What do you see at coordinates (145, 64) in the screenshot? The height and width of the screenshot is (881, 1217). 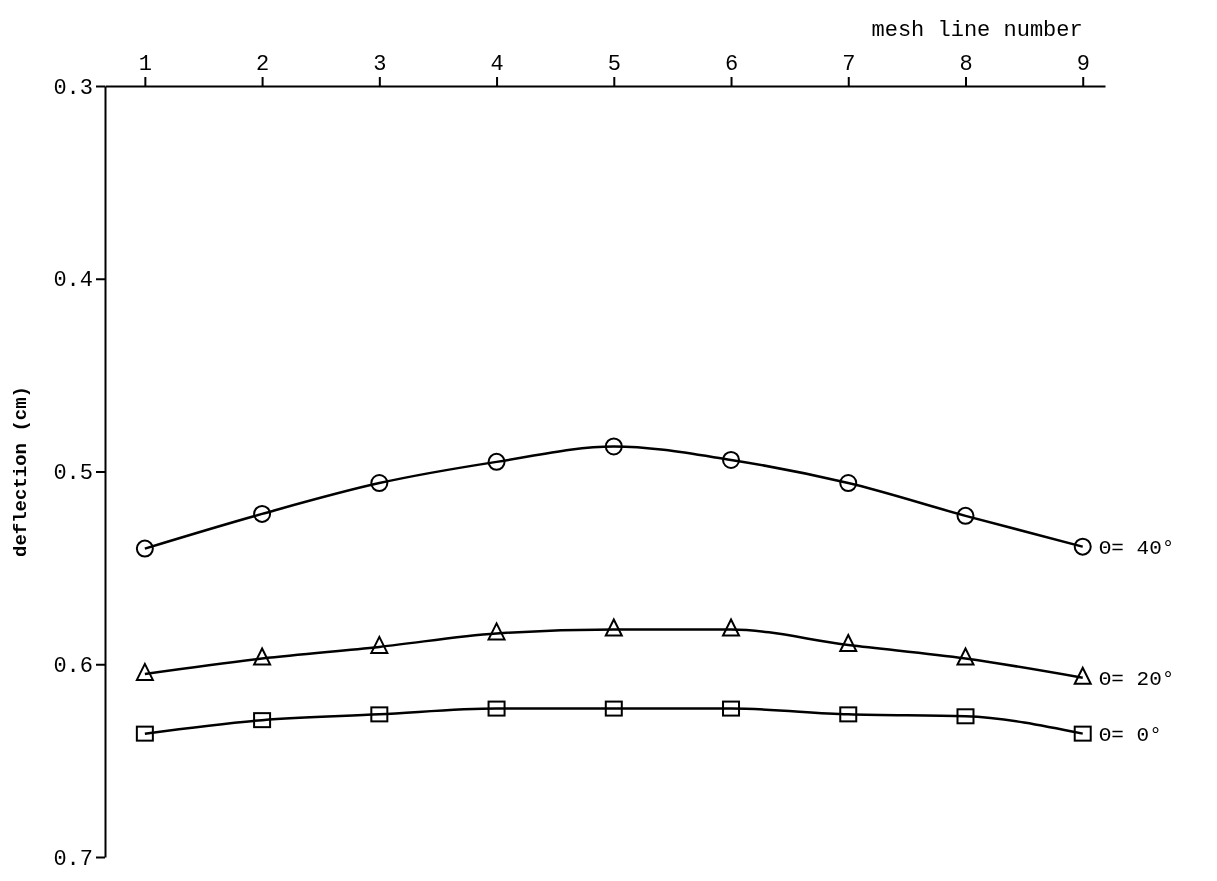 I see `x-tick-label: 1` at bounding box center [145, 64].